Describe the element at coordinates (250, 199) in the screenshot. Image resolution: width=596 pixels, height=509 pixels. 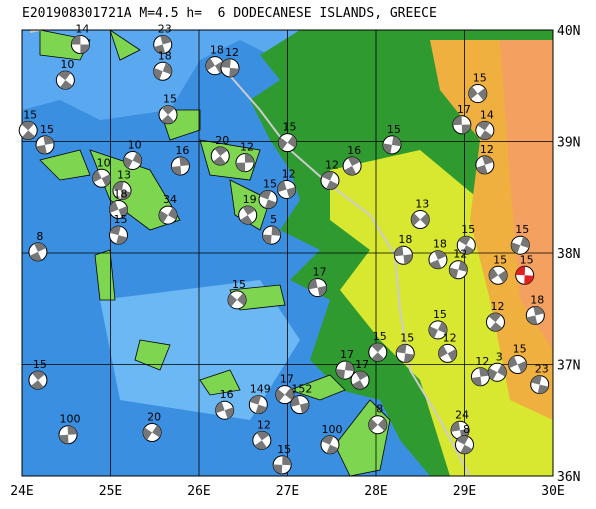
I see `depth-label: 19` at that location.